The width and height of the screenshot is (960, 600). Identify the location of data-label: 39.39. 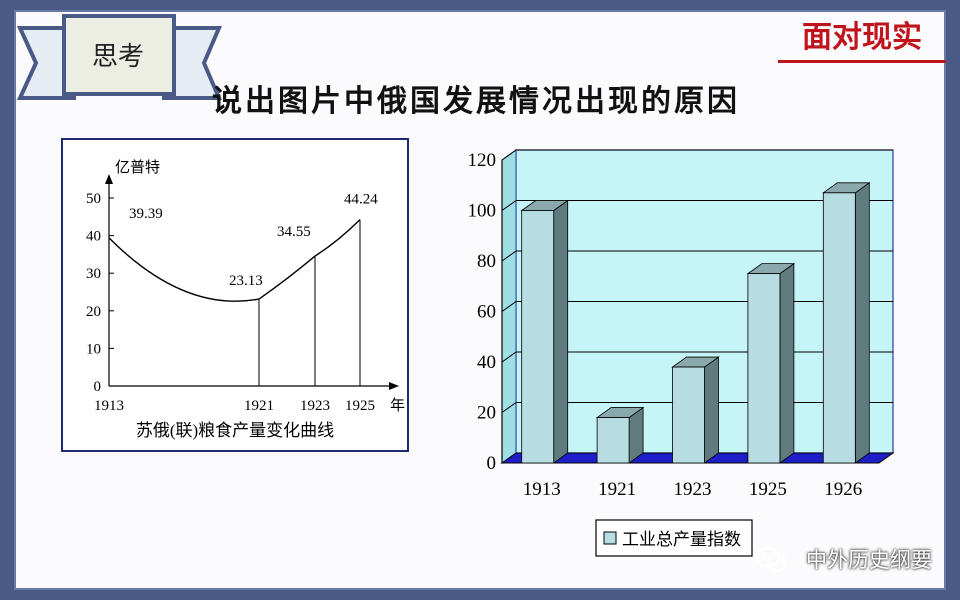
(146, 214).